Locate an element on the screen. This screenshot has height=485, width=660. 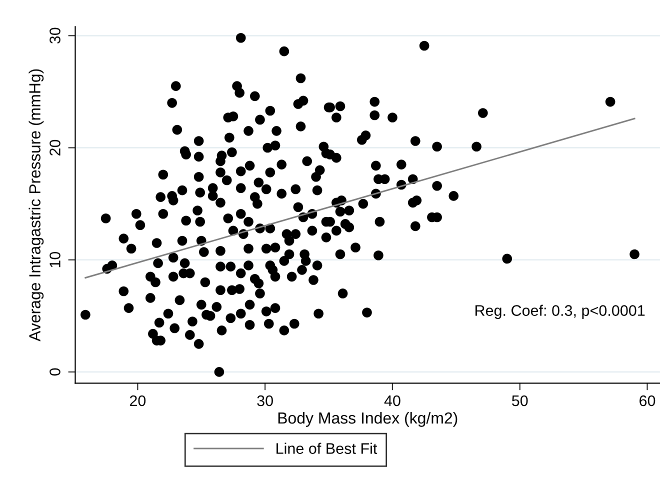
x-tick-label: 30 is located at coordinates (265, 400).